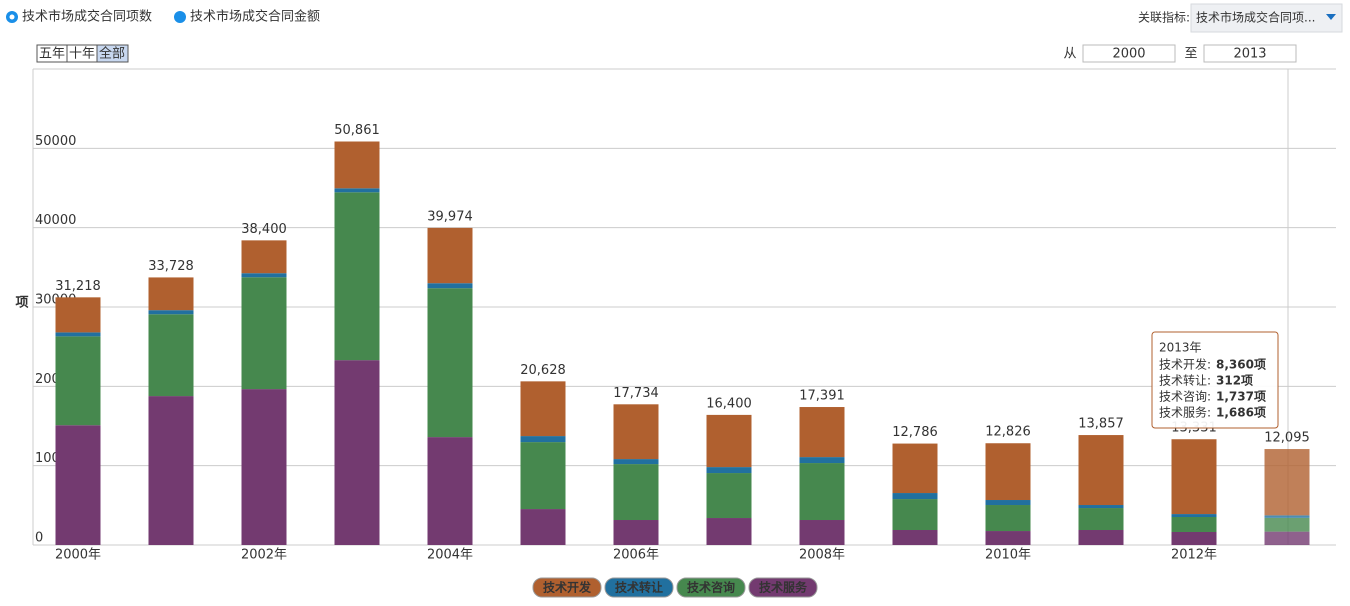 This screenshot has height=606, width=1350. I want to click on legend-label: 技术服务, so click(783, 587).